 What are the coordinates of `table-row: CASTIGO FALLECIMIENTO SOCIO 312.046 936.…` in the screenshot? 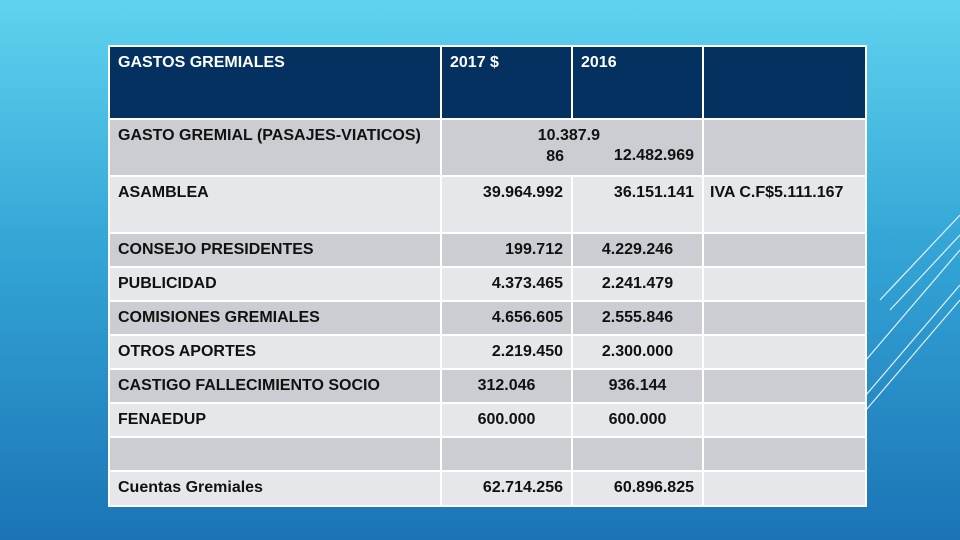 It's located at (487, 386).